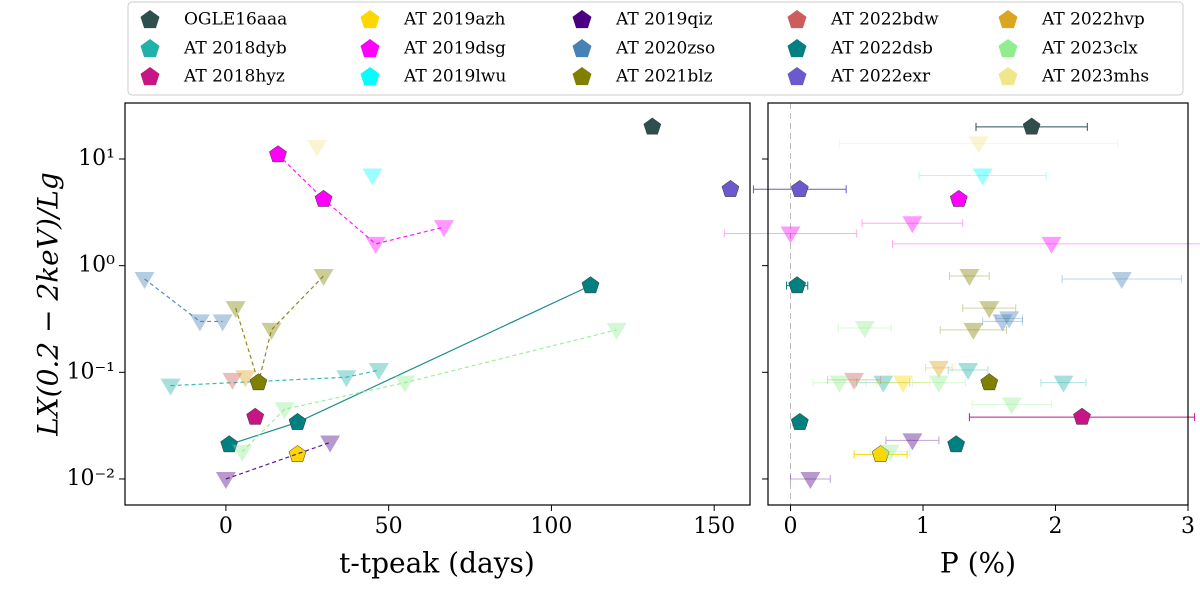  Describe the element at coordinates (1093, 20) in the screenshot. I see `legend-label: AT 2022hvp` at that location.